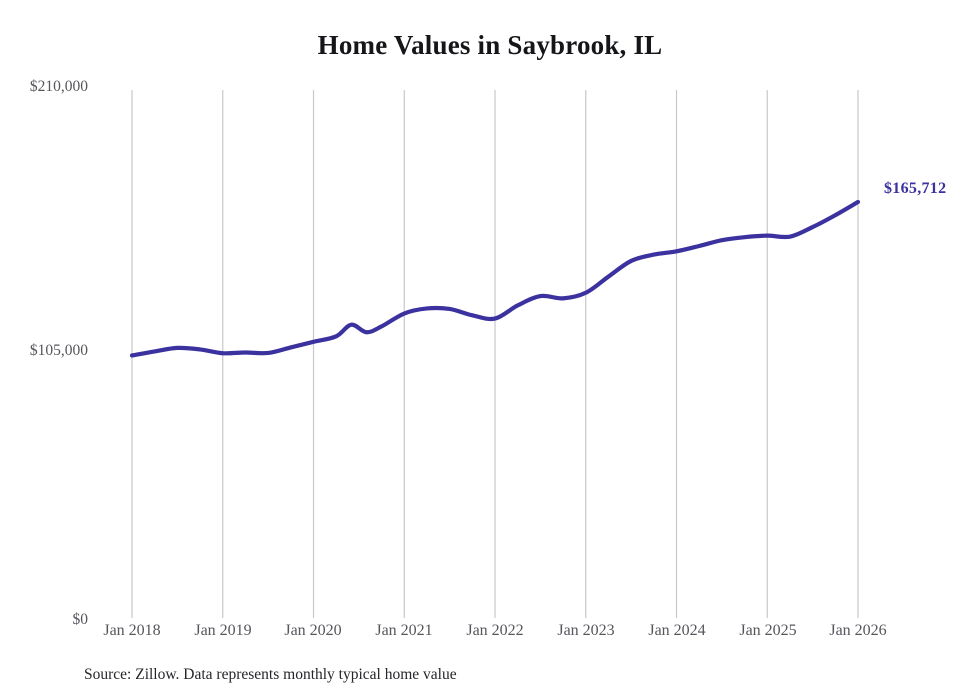 The image size is (980, 699). I want to click on x-axis-tick-label-jan-2026: Jan 2026, so click(858, 630).